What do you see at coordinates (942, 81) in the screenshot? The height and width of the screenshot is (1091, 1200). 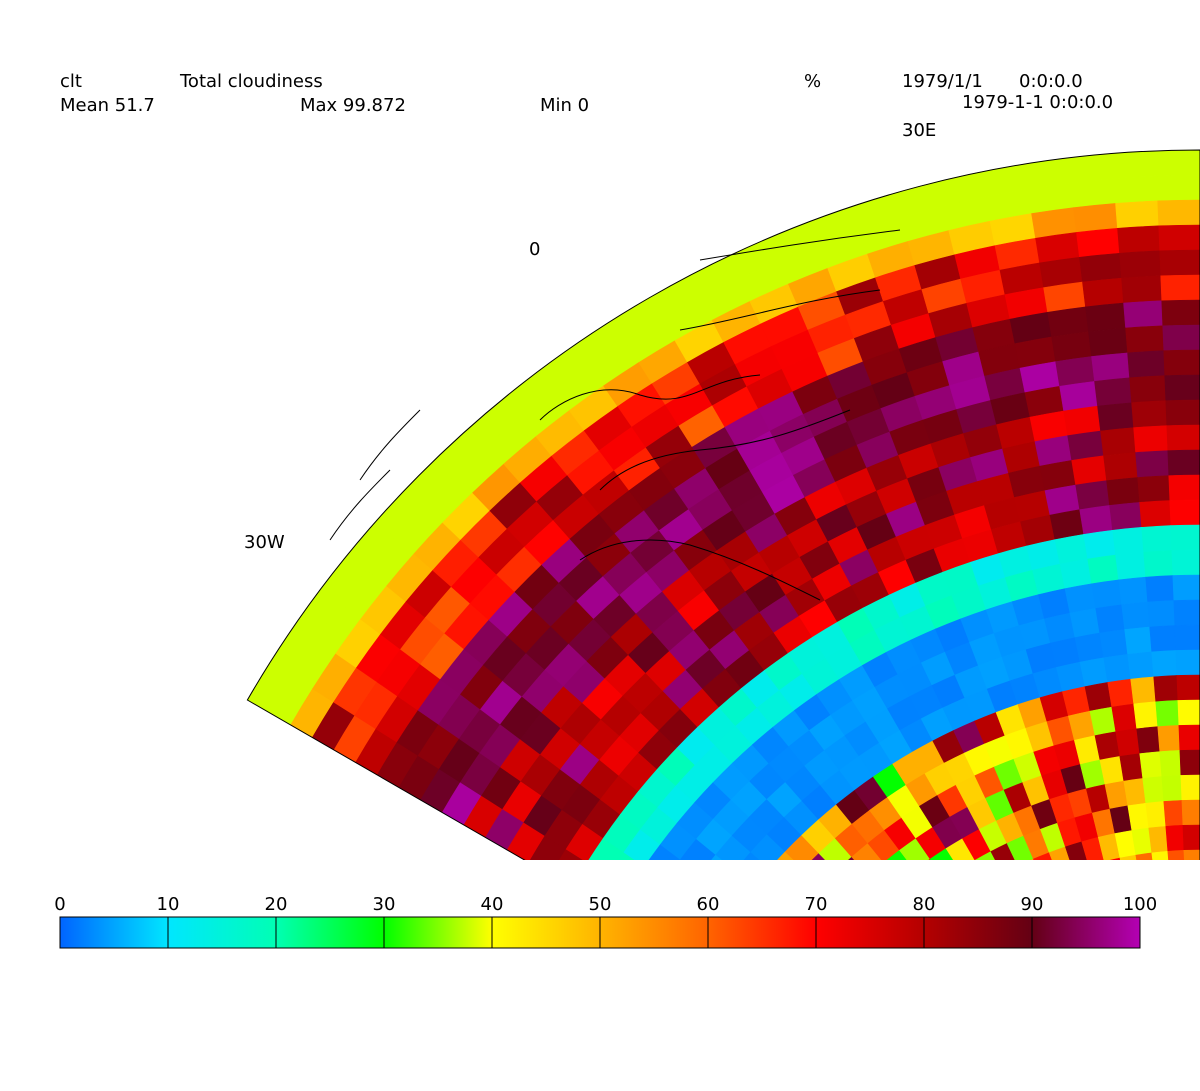 I see `date-label: 1979/1/1` at bounding box center [942, 81].